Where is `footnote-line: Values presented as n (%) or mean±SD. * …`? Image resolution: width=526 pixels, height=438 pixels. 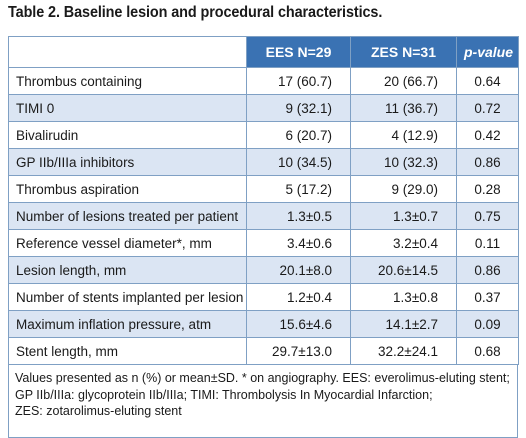 footnote-line: Values presented as n (%) or mean±SD. * … is located at coordinates (262, 378).